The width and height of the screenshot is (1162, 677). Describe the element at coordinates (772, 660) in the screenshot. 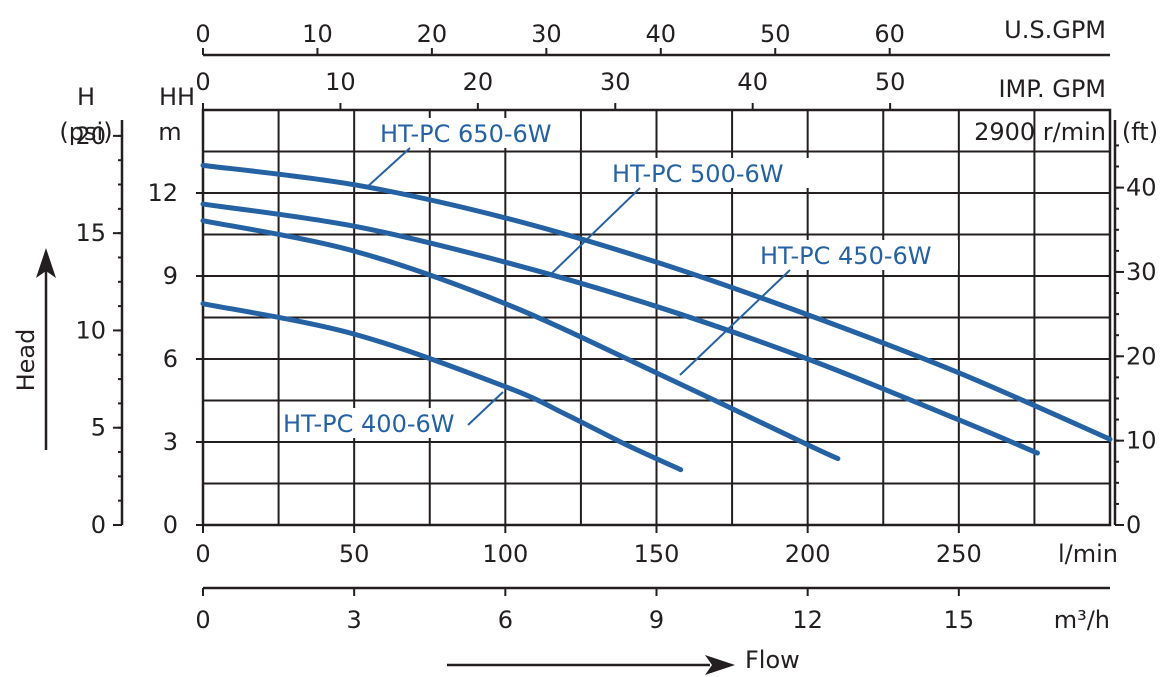

I see `x-title: Flow` at that location.